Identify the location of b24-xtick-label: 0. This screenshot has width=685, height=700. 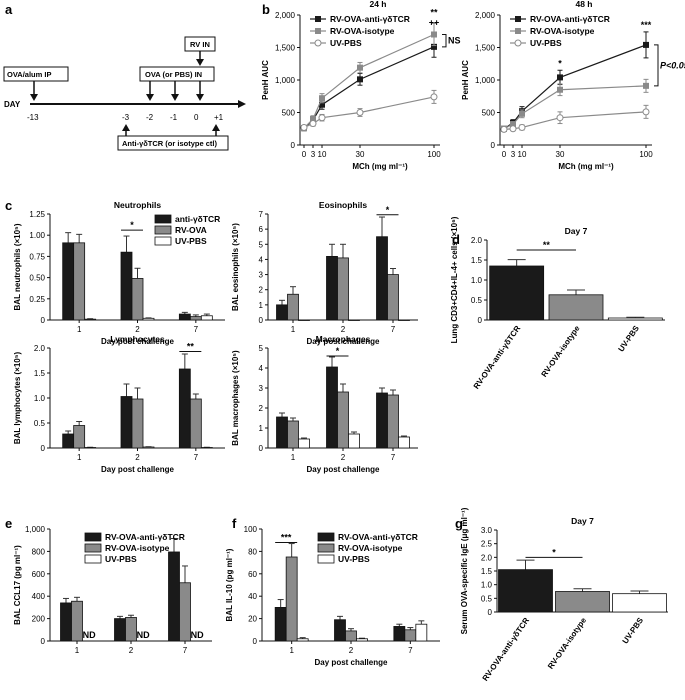
(304, 154).